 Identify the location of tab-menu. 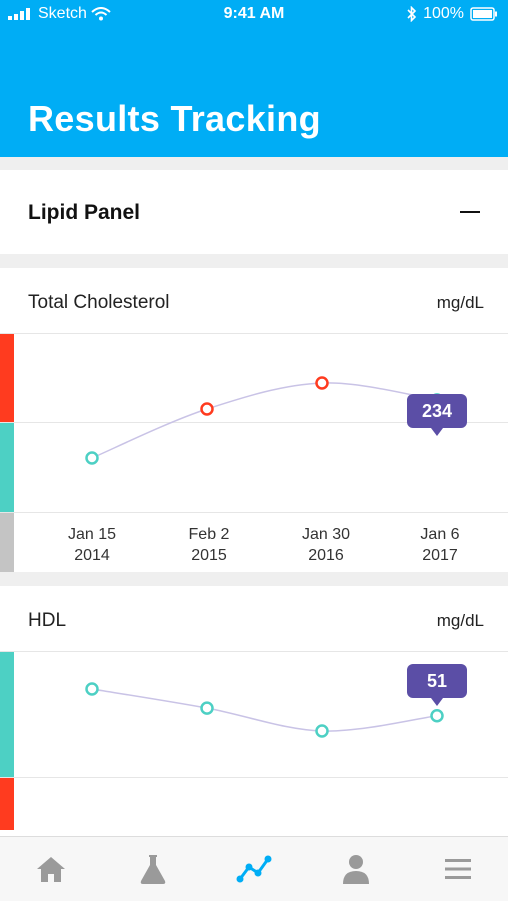
(458, 869).